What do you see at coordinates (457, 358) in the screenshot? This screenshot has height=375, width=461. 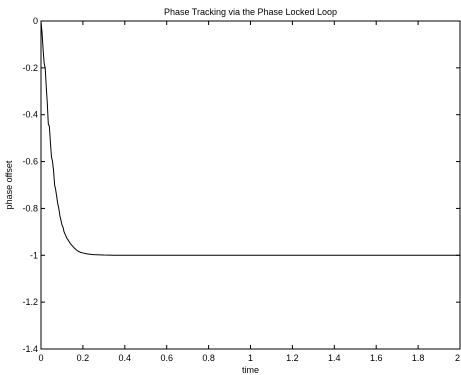 I see `x-tick-label: 2` at bounding box center [457, 358].